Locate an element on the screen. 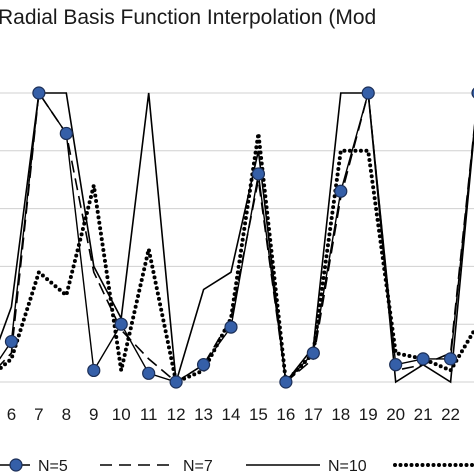  x-axis-tick-labels: 6789101112131415161718192021222 is located at coordinates (240, 414).